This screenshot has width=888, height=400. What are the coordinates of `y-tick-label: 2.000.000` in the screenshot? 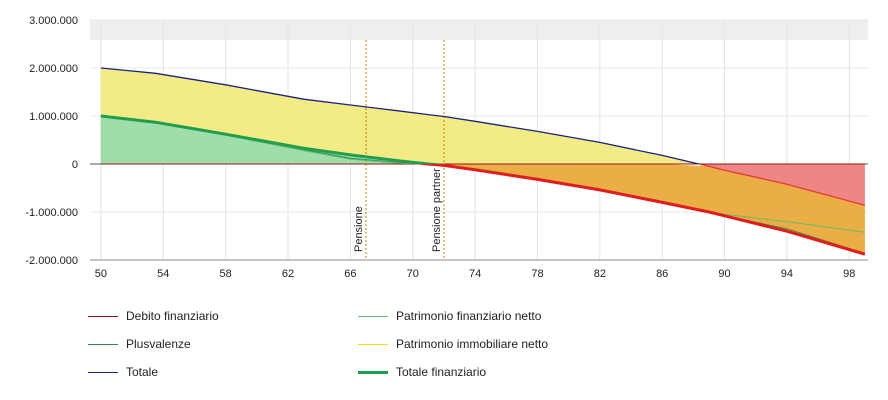 It's located at (53, 69).